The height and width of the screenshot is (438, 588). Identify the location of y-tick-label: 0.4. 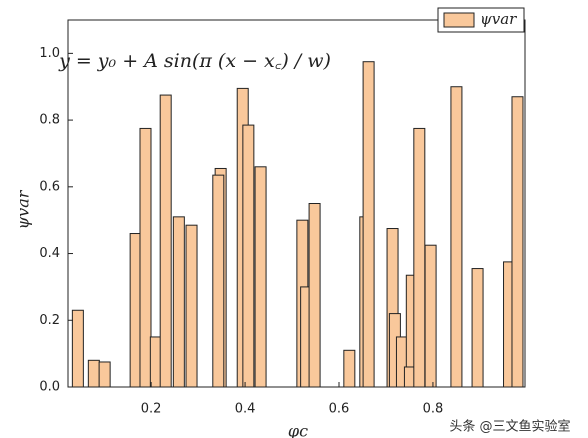
(49, 253).